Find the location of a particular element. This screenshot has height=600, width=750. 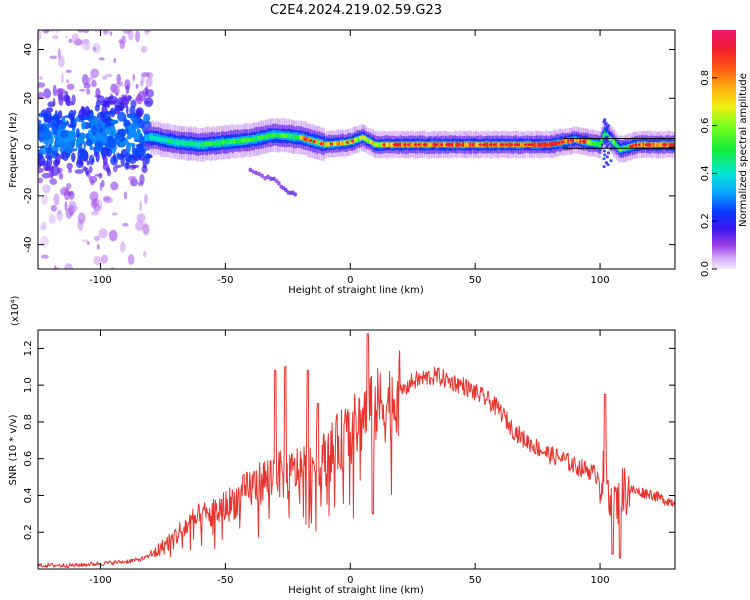

ridge-band-cell is located at coordinates (145, 138).